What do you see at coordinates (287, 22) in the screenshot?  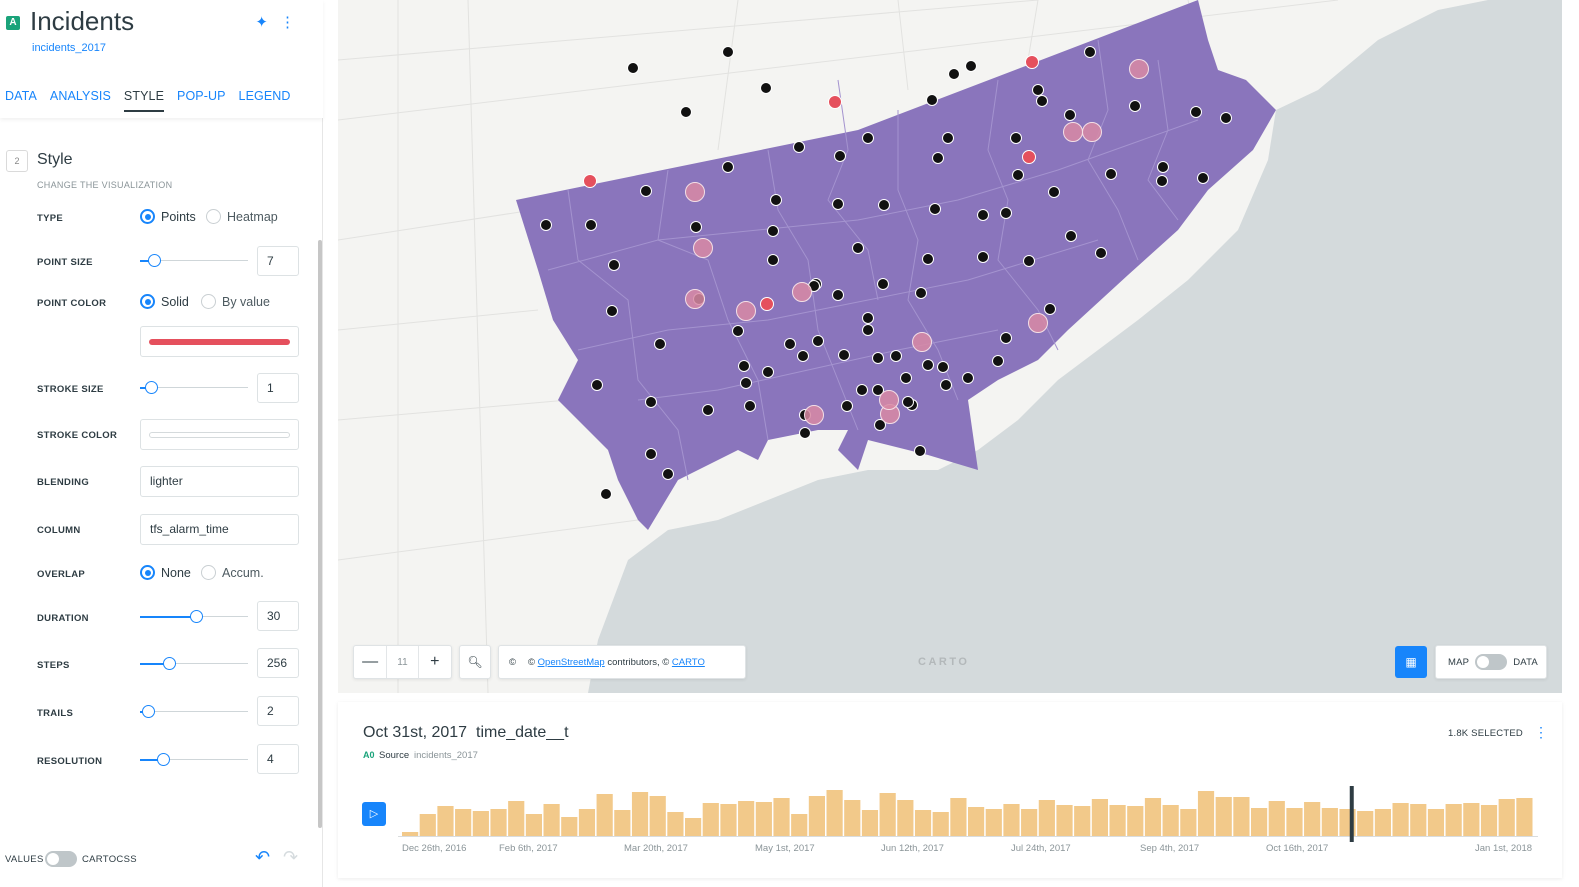 I see `more-vertical-icon: ⋮` at bounding box center [287, 22].